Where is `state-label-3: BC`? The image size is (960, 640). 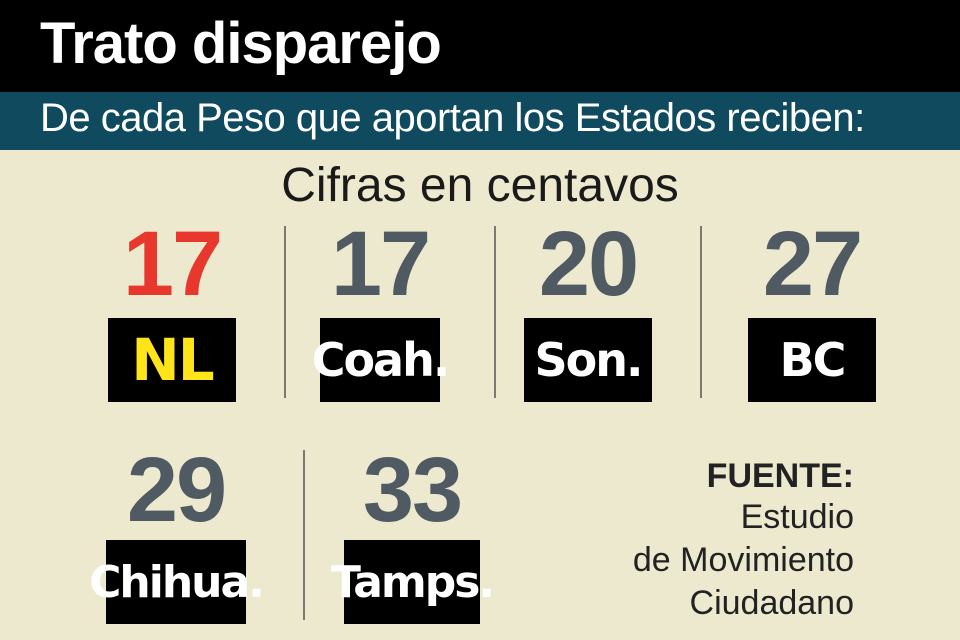
state-label-3: BC is located at coordinates (812, 360).